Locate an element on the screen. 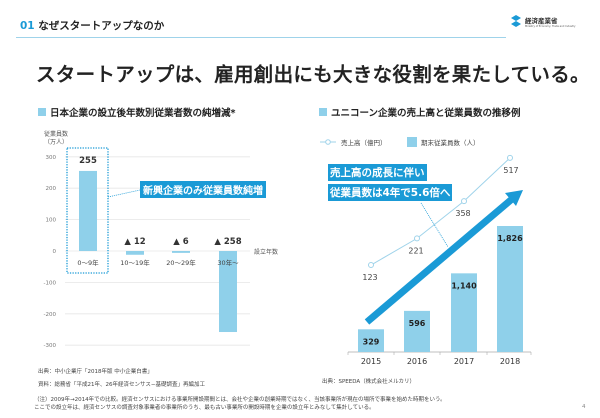  y-tick-label: -200 is located at coordinates (50, 315).